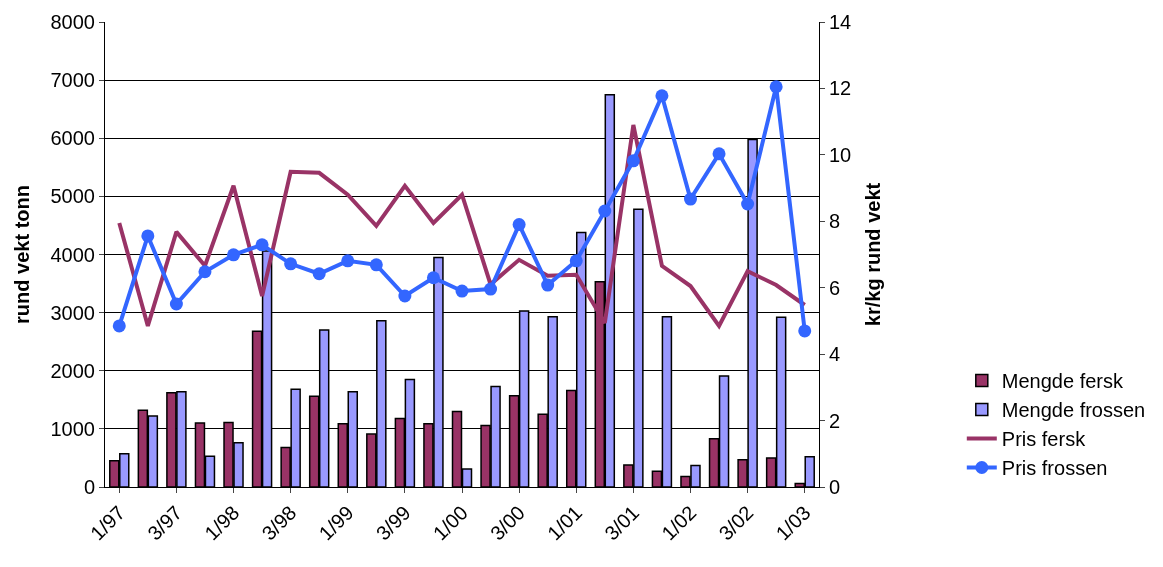 The width and height of the screenshot is (1163, 567). I want to click on y-tick-label: 8000, so click(72, 22).